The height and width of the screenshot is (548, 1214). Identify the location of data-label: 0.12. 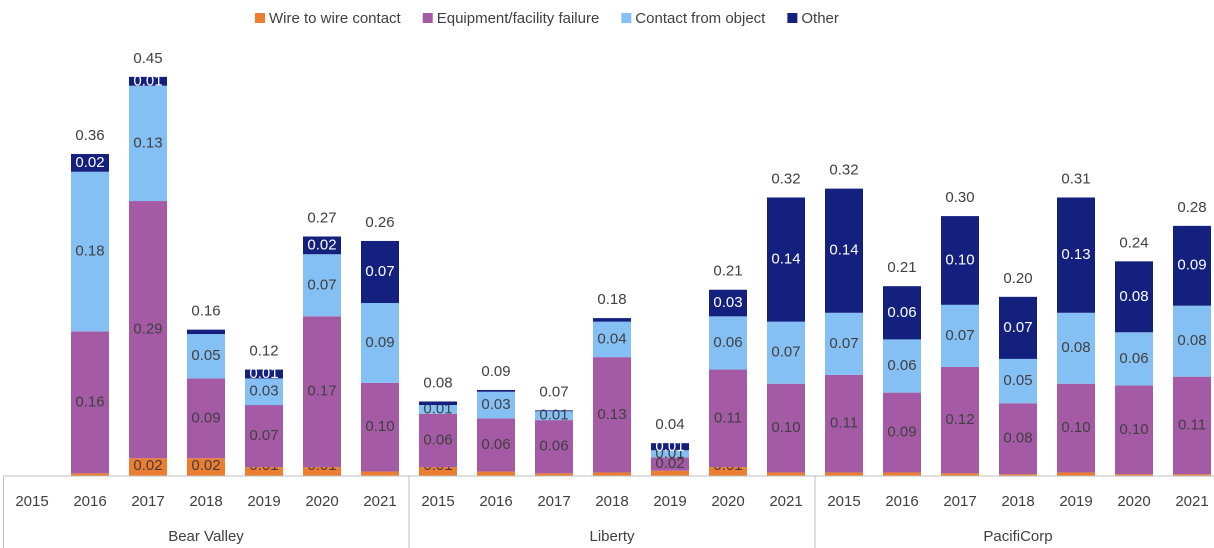
(959, 419).